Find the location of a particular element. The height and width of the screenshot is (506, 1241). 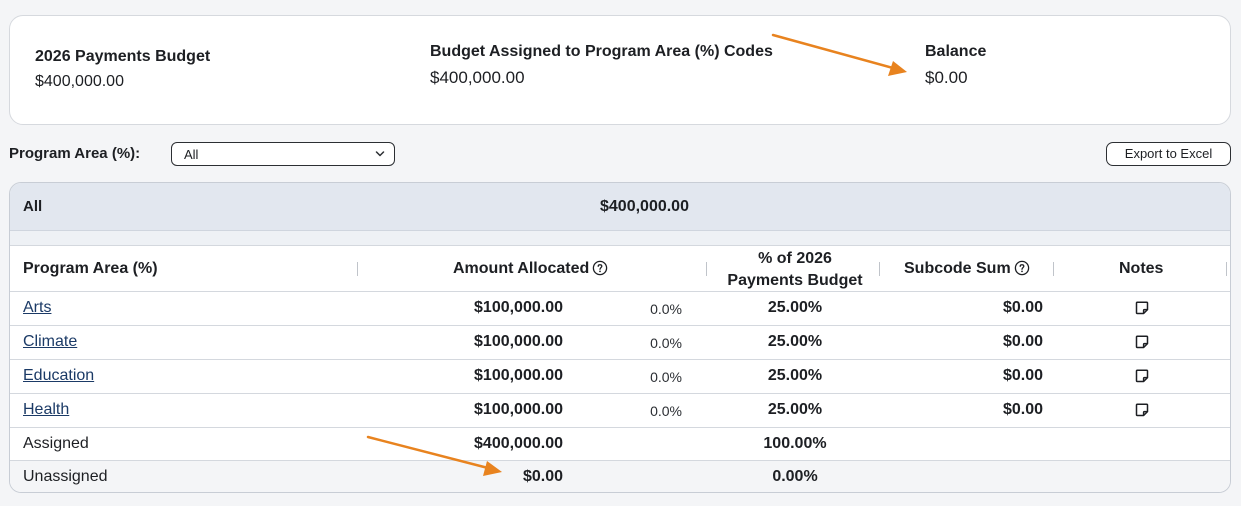

group-spacer is located at coordinates (620, 238).